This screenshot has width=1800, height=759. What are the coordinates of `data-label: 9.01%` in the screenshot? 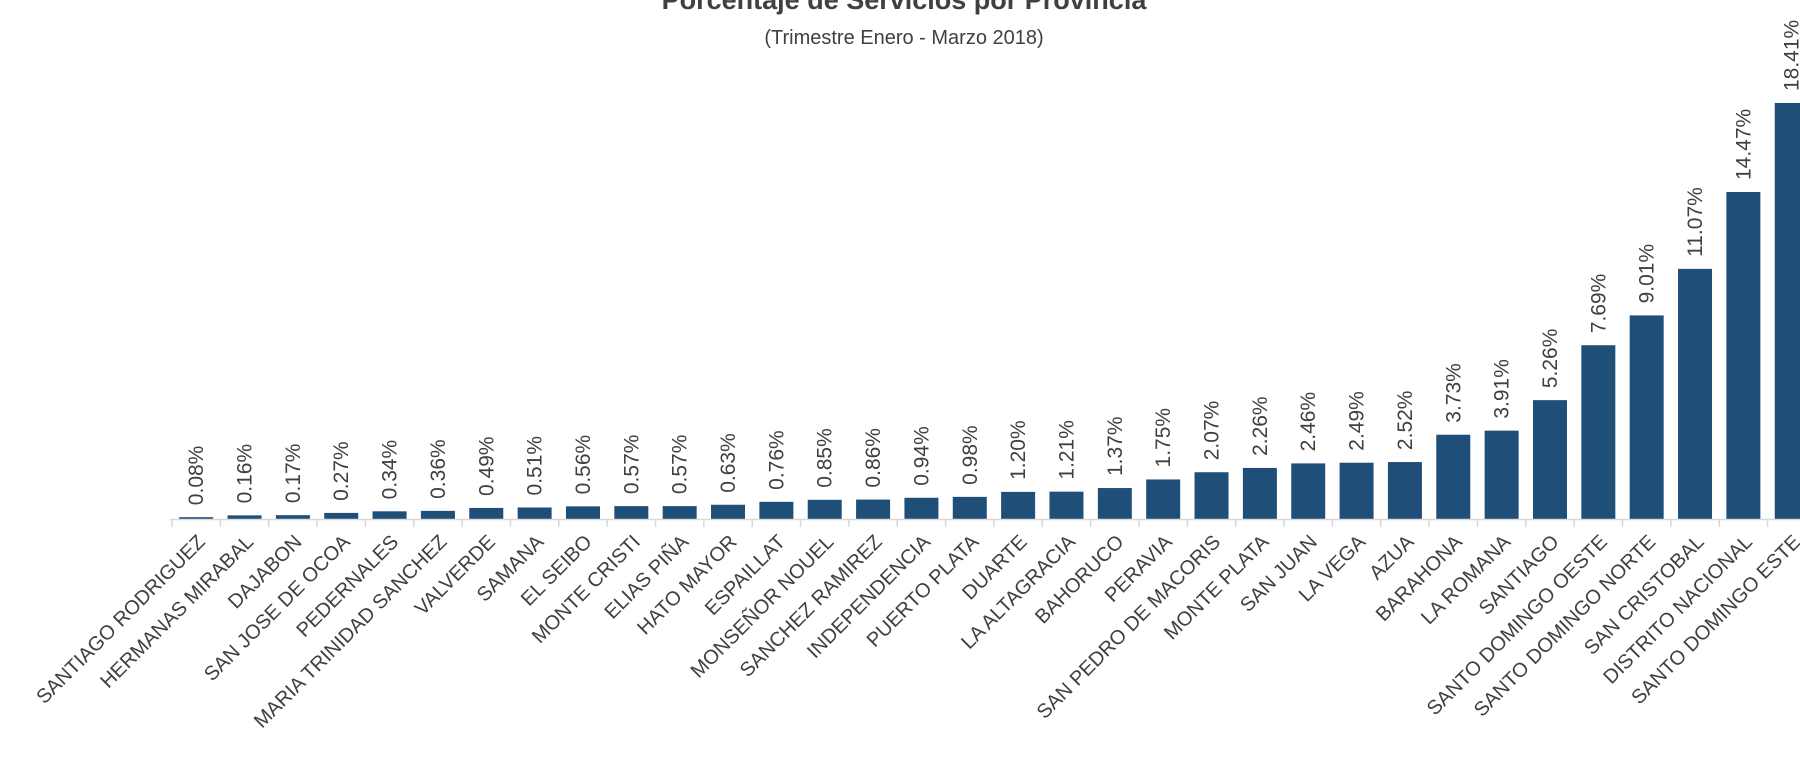 It's located at (1647, 274).